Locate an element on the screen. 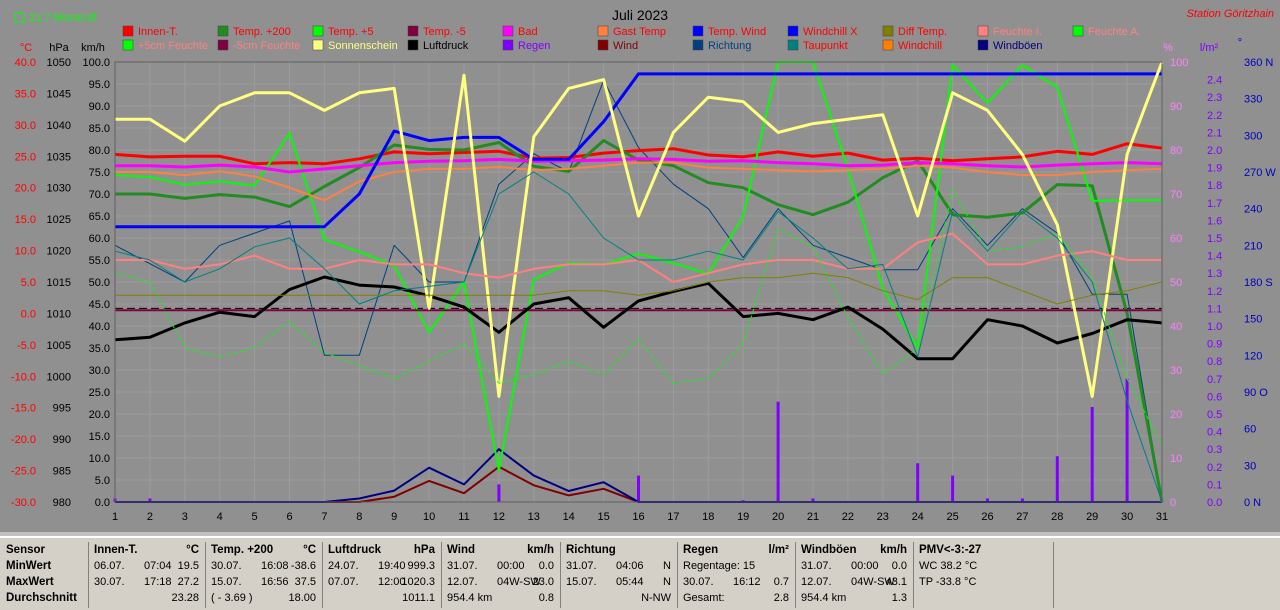  stat-date: 954.4 km is located at coordinates (824, 598).